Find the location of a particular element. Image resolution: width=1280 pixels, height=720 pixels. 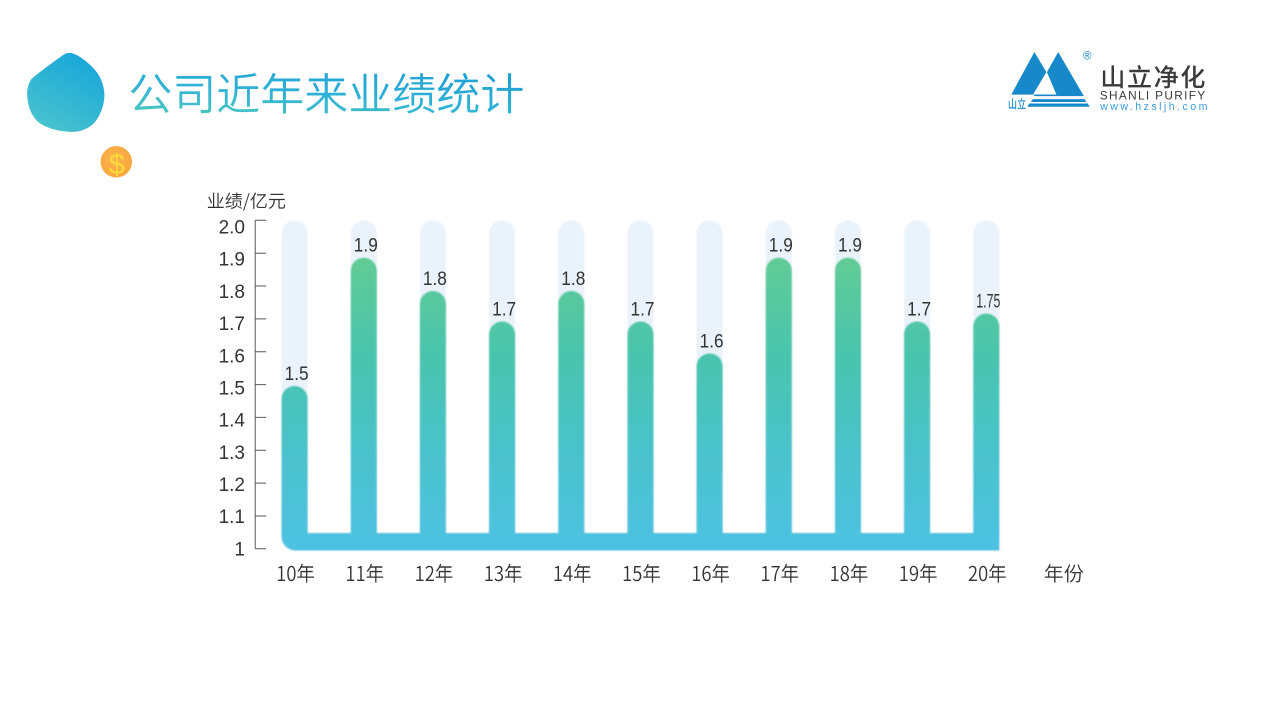

svg-text: 1.4 is located at coordinates (232, 421).